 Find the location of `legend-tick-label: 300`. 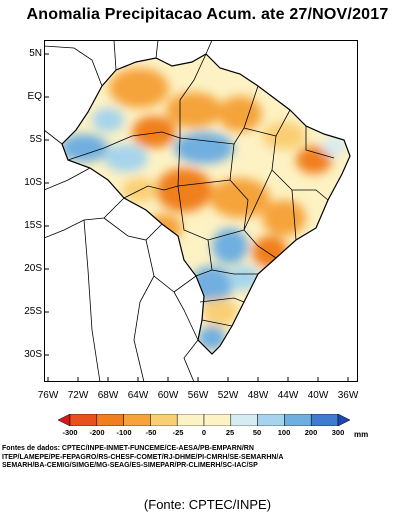

legend-tick-label: 300 is located at coordinates (338, 432).